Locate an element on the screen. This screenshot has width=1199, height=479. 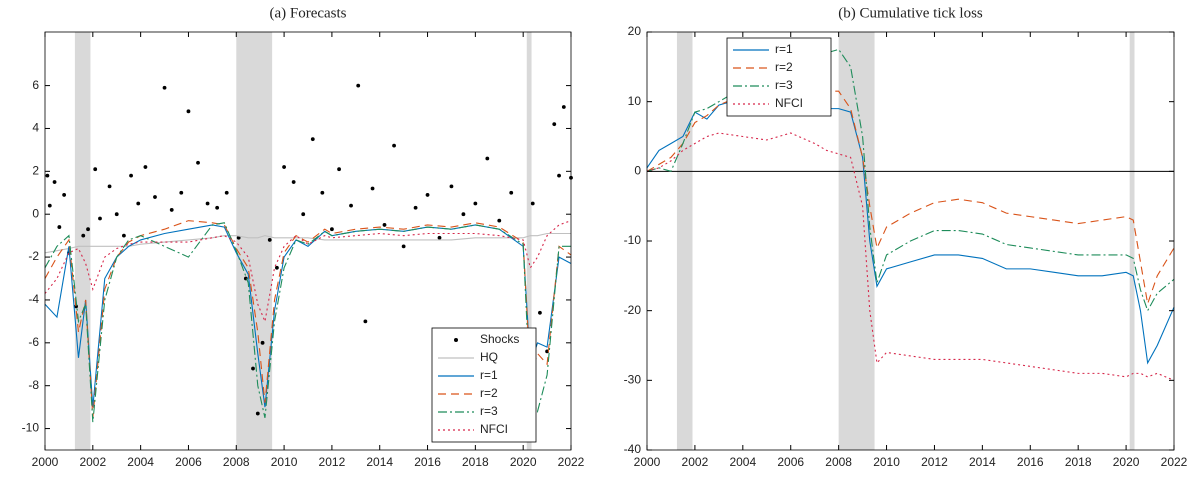
x-tick-label: 2006 is located at coordinates (790, 462).